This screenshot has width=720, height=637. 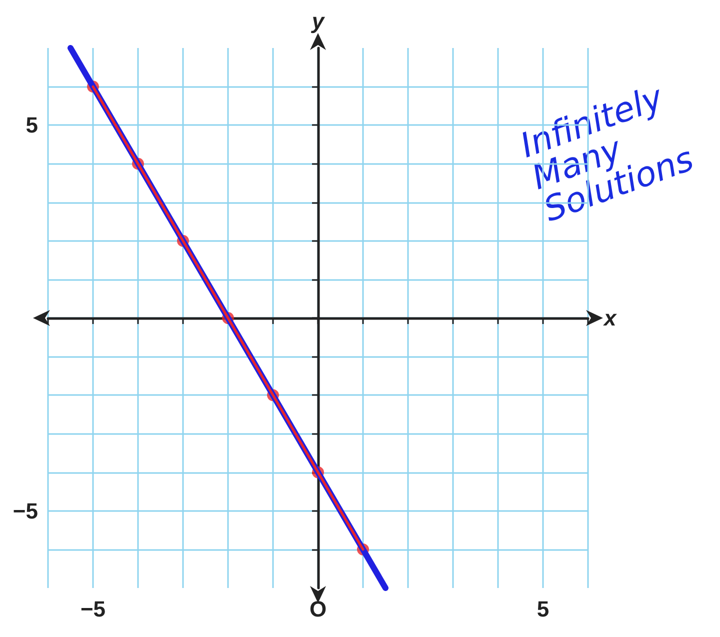 I want to click on x-tick-label: O, so click(x=318, y=609).